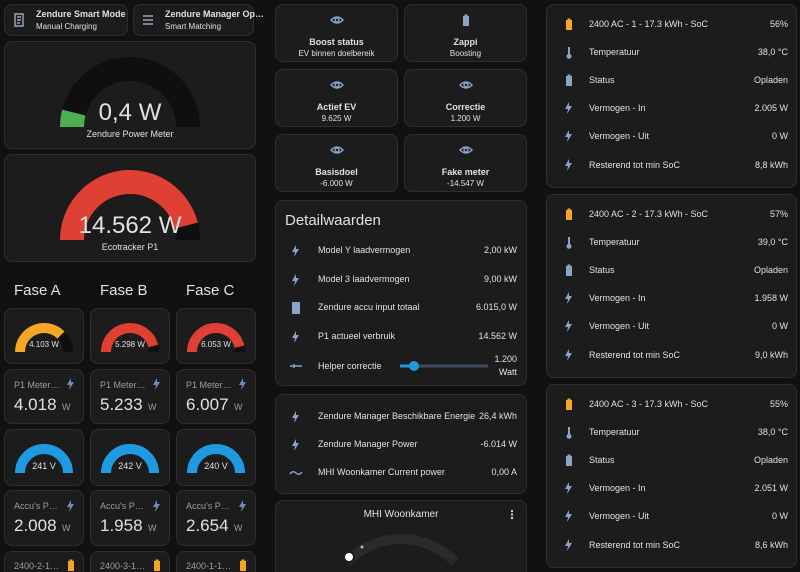  Describe the element at coordinates (207, 525) in the screenshot. I see `accu-value: 2.654` at that location.